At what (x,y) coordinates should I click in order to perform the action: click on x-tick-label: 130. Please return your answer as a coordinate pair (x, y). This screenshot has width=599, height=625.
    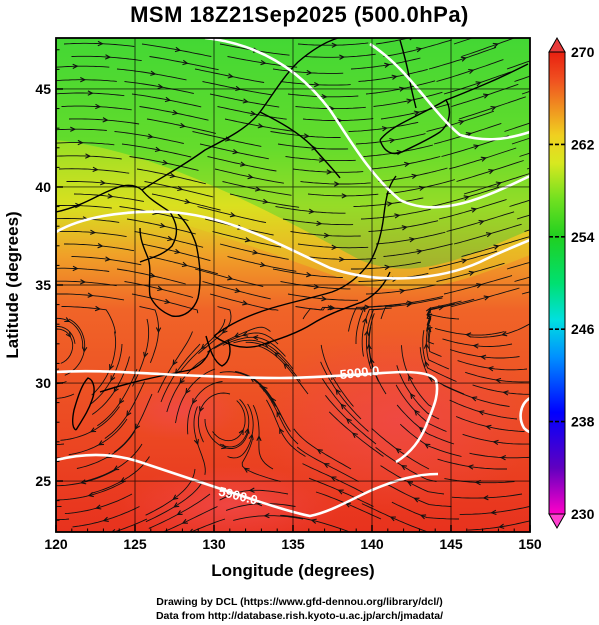
    Looking at the image, I should click on (214, 544).